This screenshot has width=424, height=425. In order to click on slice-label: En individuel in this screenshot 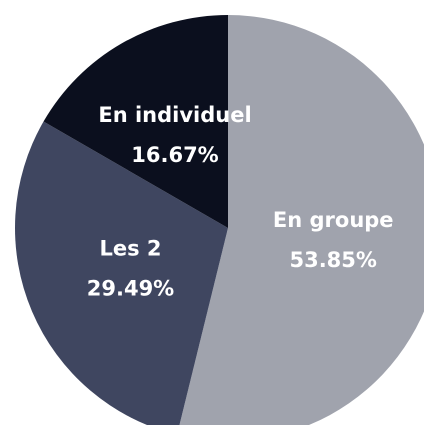, I will do `click(174, 115)`.